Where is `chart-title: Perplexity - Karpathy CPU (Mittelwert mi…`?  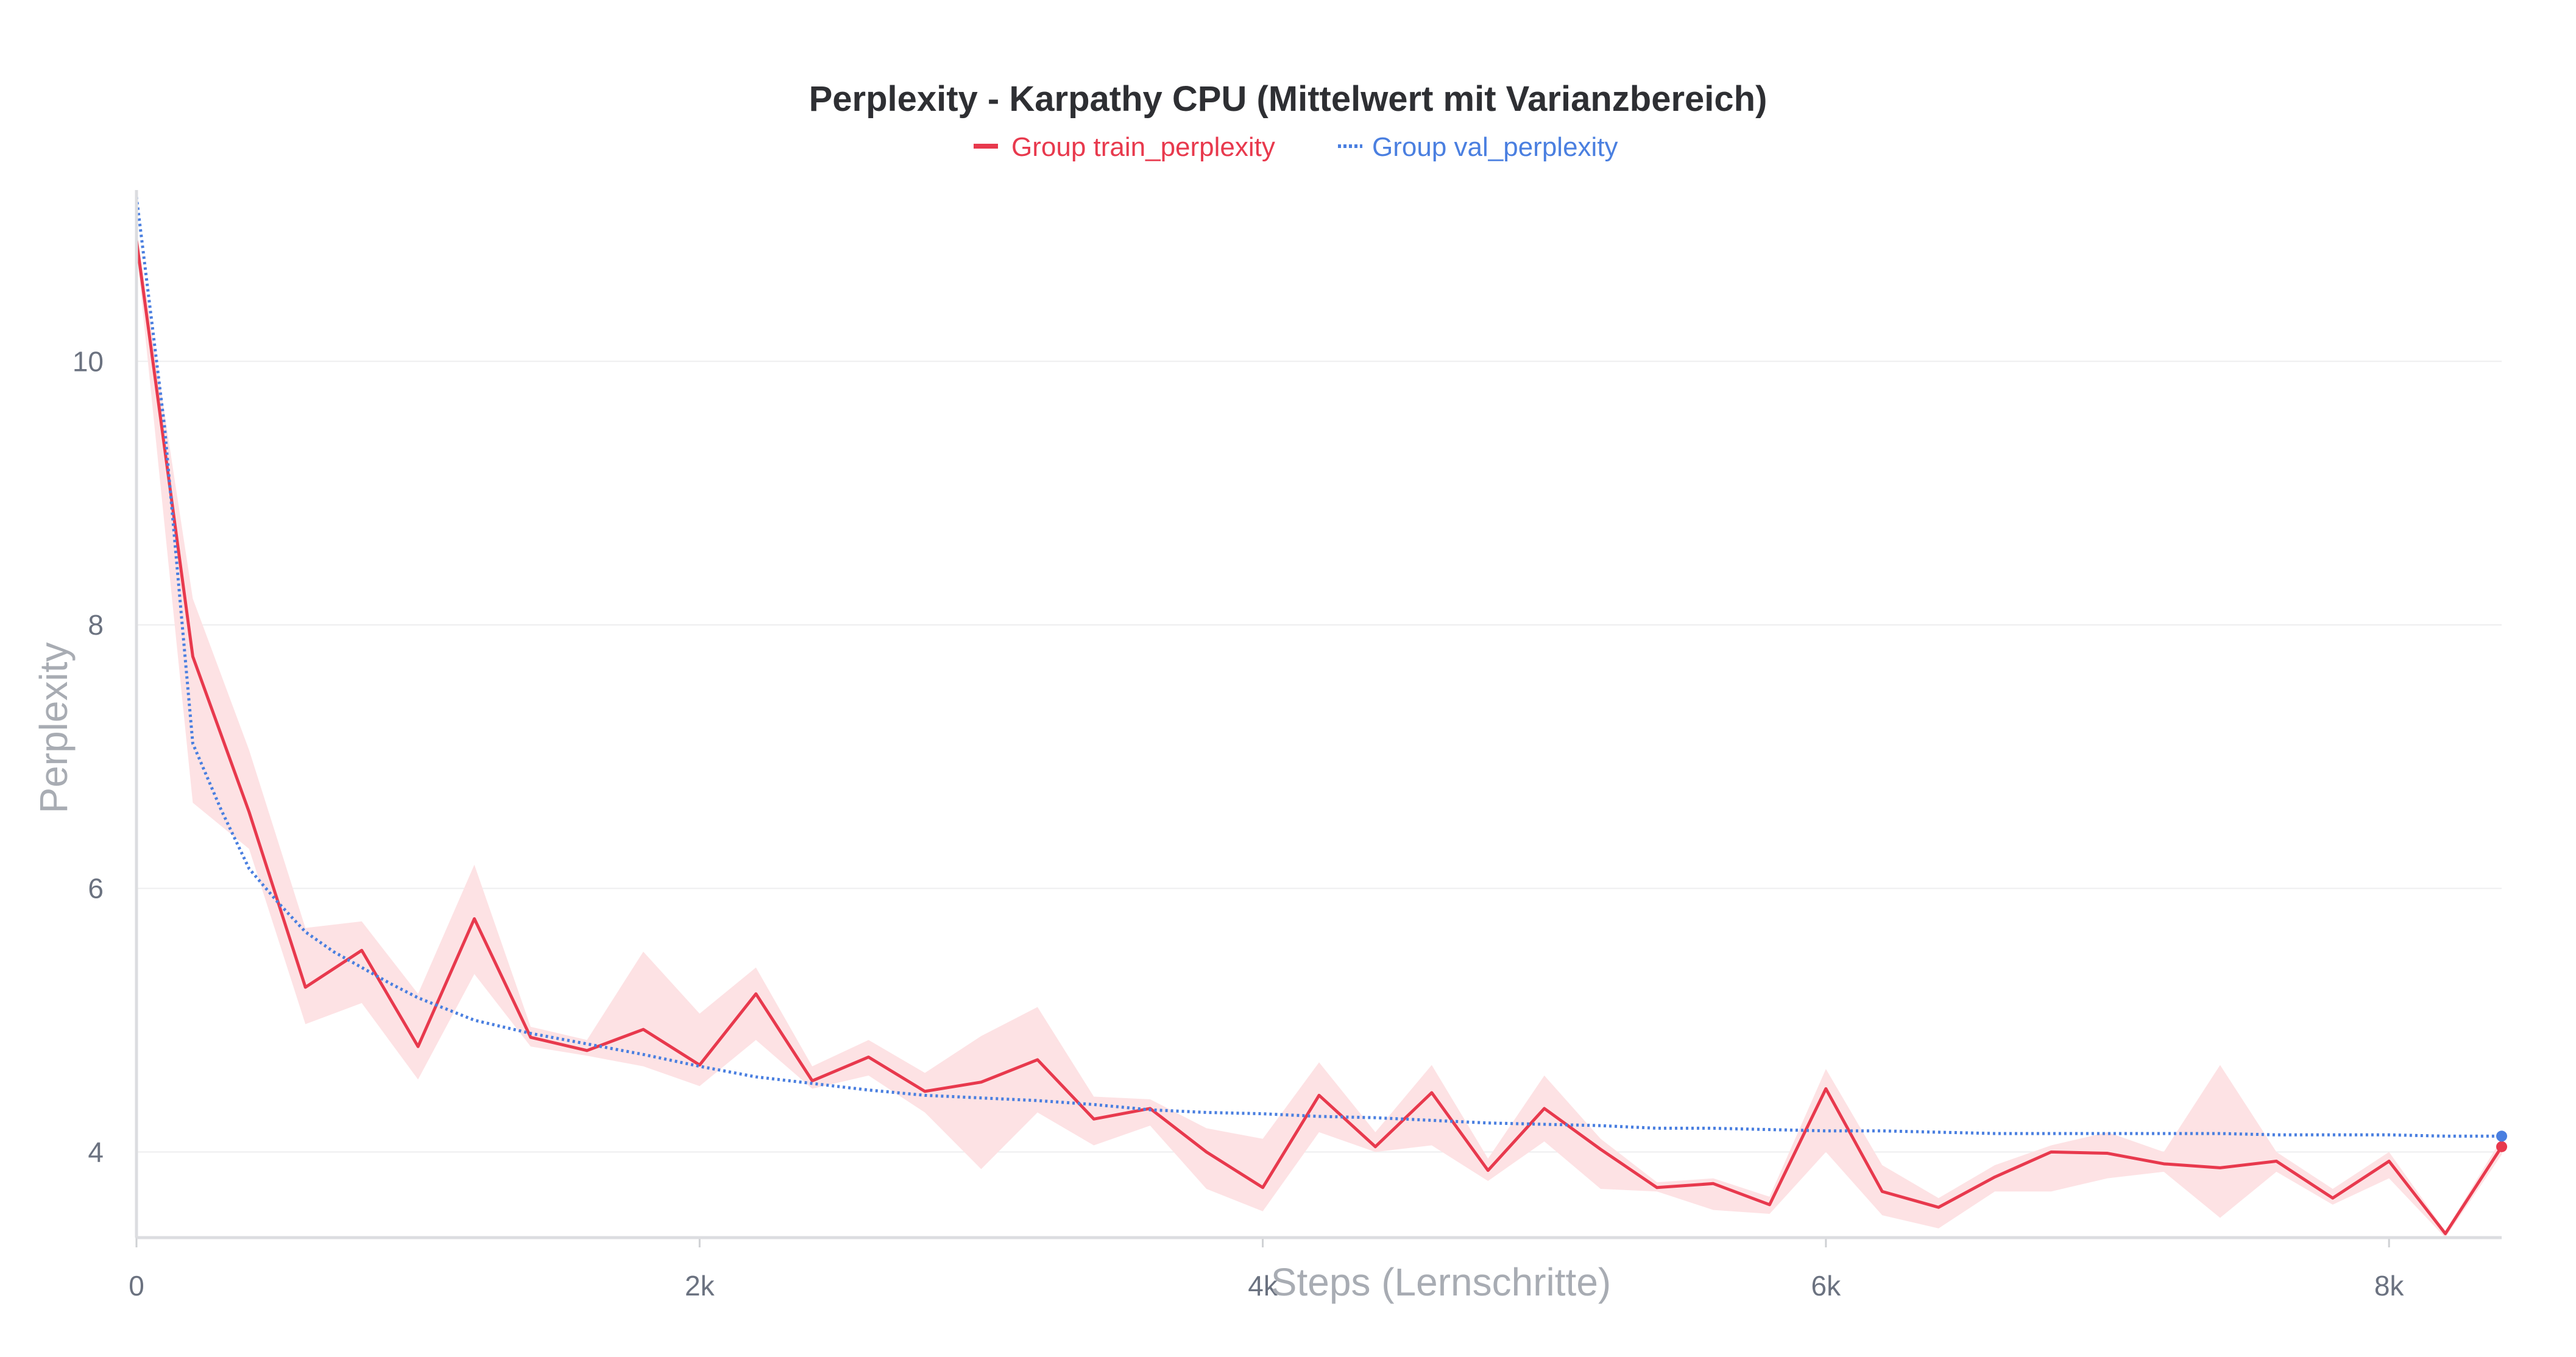
chart-title: Perplexity - Karpathy CPU (Mittelwert mi… is located at coordinates (1288, 99).